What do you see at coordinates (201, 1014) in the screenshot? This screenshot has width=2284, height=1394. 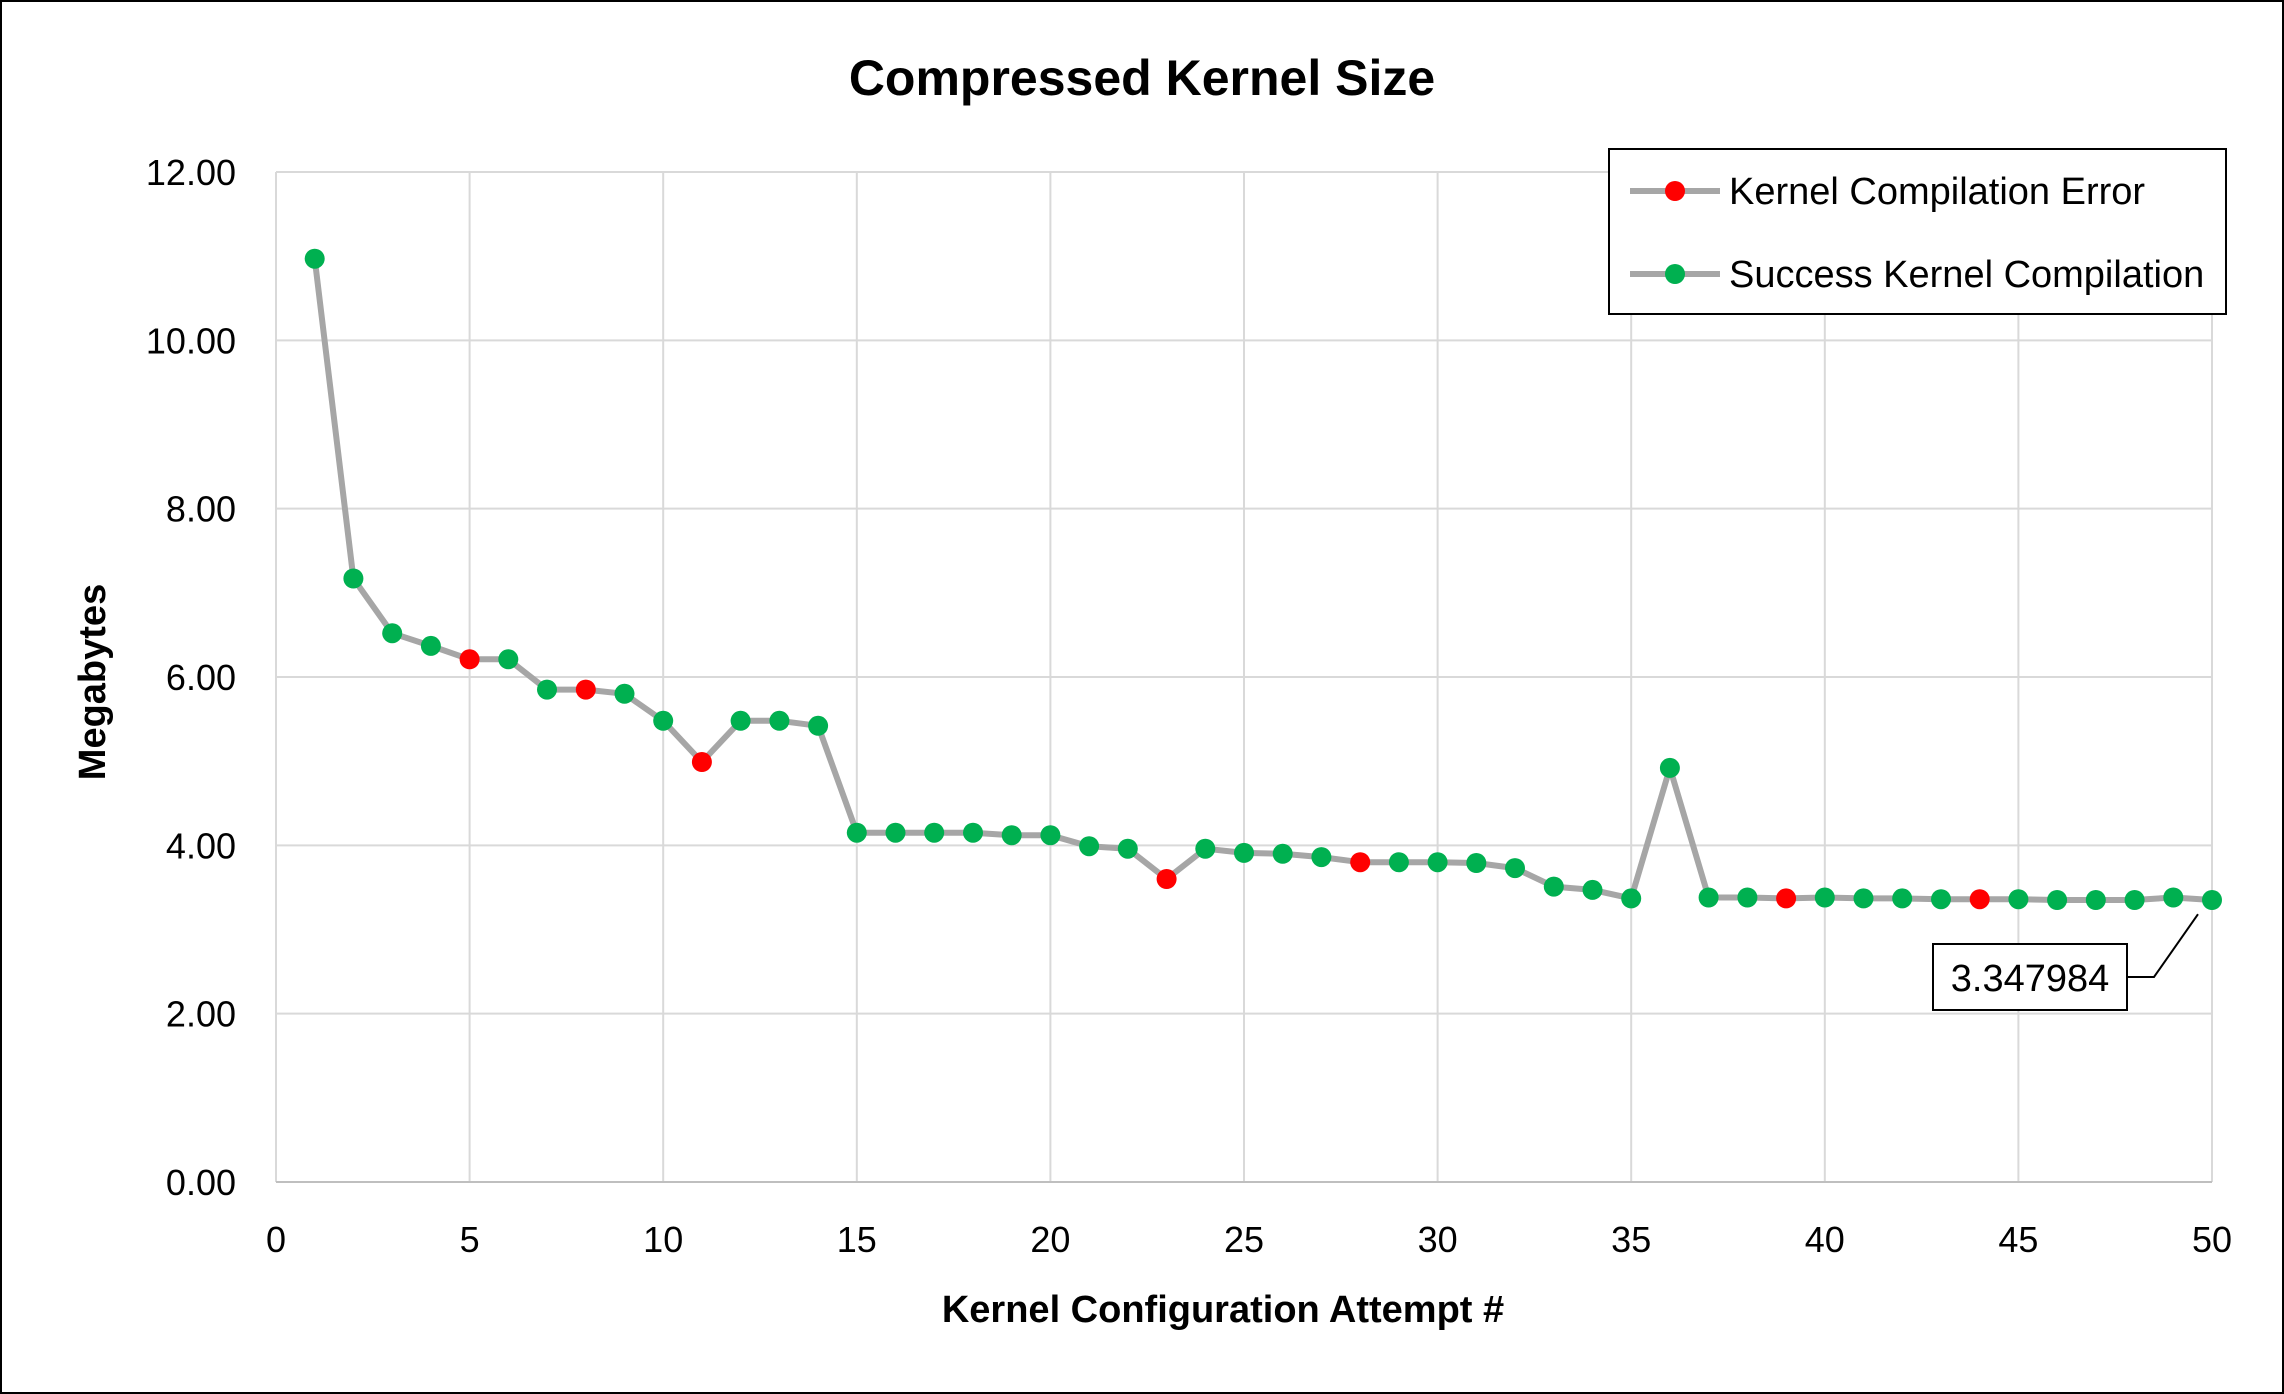 I see `y-tick-label: 2.00` at bounding box center [201, 1014].